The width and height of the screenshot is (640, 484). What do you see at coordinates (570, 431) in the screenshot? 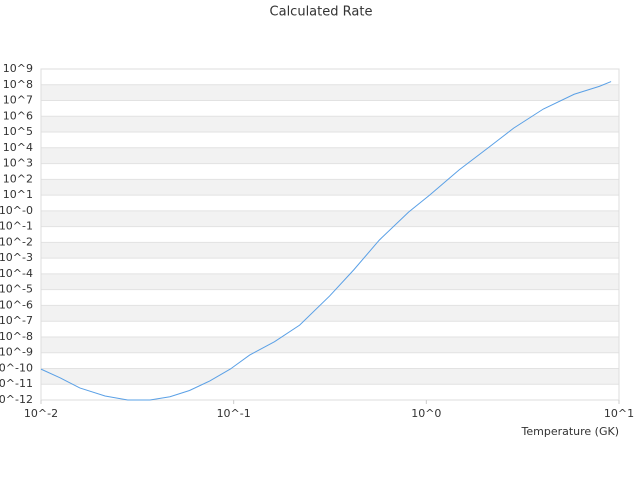
I see `x-axis-label: Temperature (GK)` at bounding box center [570, 431].